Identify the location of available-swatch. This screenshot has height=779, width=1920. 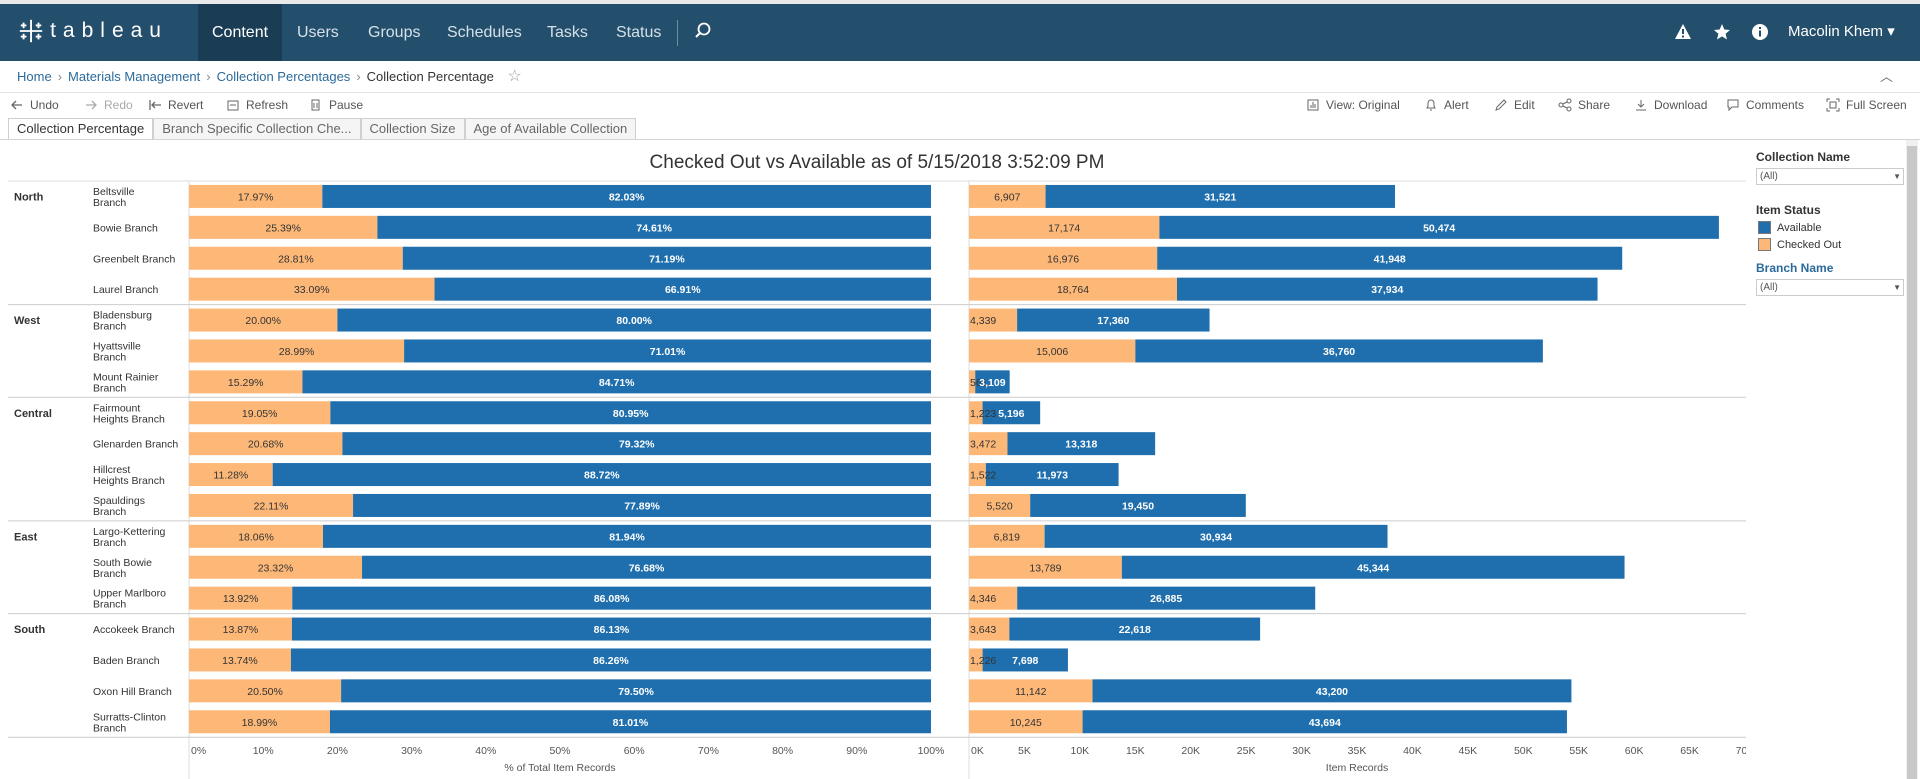
(1764, 227).